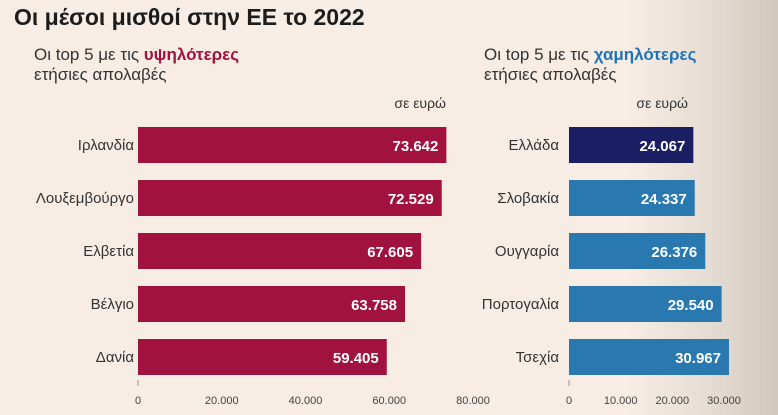  Describe the element at coordinates (538, 357) in the screenshot. I see `low-category-label: Τσεχία` at that location.